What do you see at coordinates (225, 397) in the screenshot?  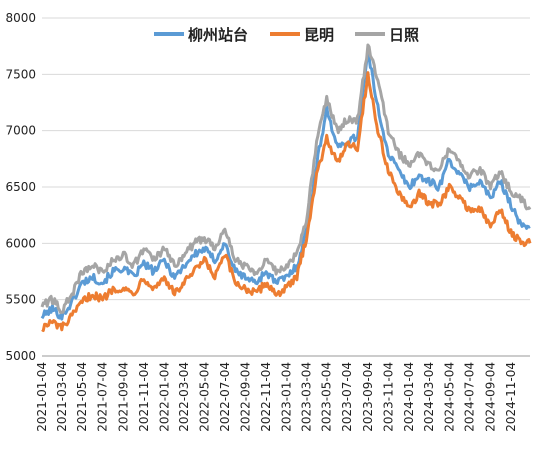 I see `x-tick-label: 2022-07-04` at bounding box center [225, 397].